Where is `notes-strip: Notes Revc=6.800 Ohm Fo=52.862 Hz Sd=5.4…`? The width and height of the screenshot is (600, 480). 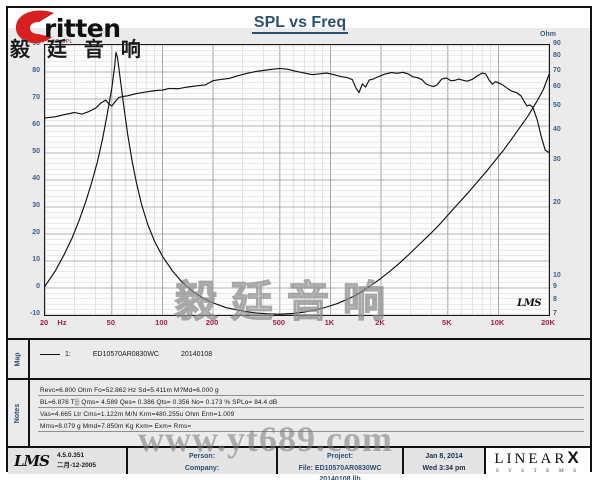
notes-strip: Notes Revc=6.800 Ohm Fo=52.862 Hz Sd=5.4… is located at coordinates (299, 412).